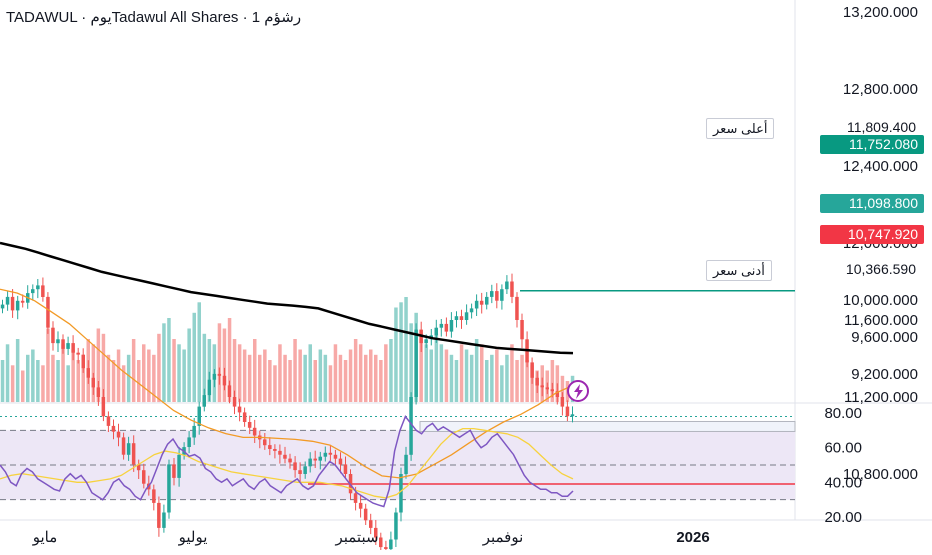  I want to click on rsi-tick-label: 20.00, so click(843, 517).